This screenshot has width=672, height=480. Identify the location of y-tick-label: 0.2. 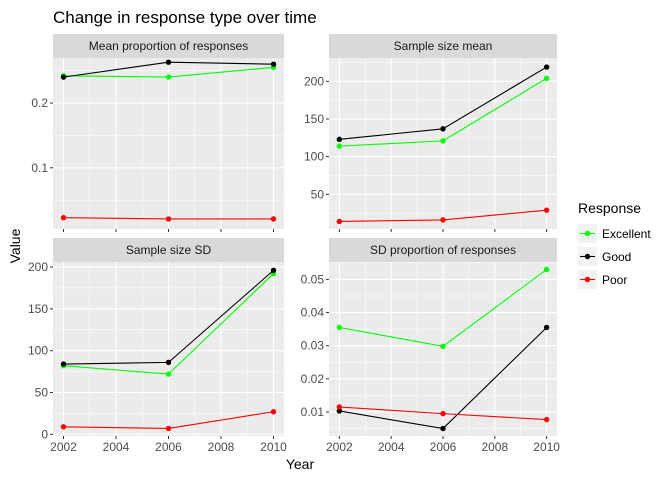
(39, 103).